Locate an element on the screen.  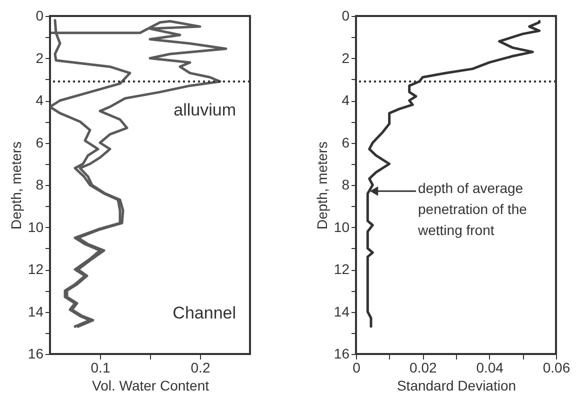
x-tick-label: 0.1 is located at coordinates (100, 368).